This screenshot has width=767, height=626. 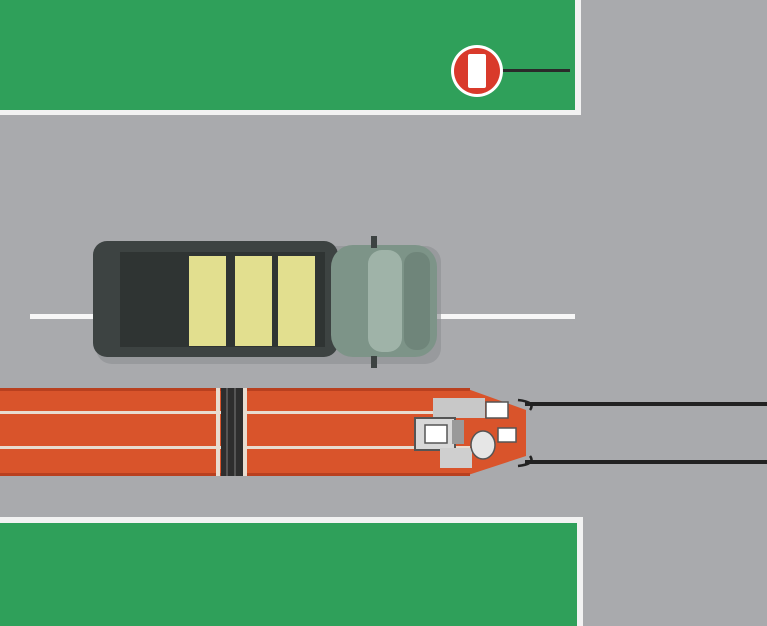 What do you see at coordinates (646, 433) in the screenshot?
I see `tram-tracks` at bounding box center [646, 433].